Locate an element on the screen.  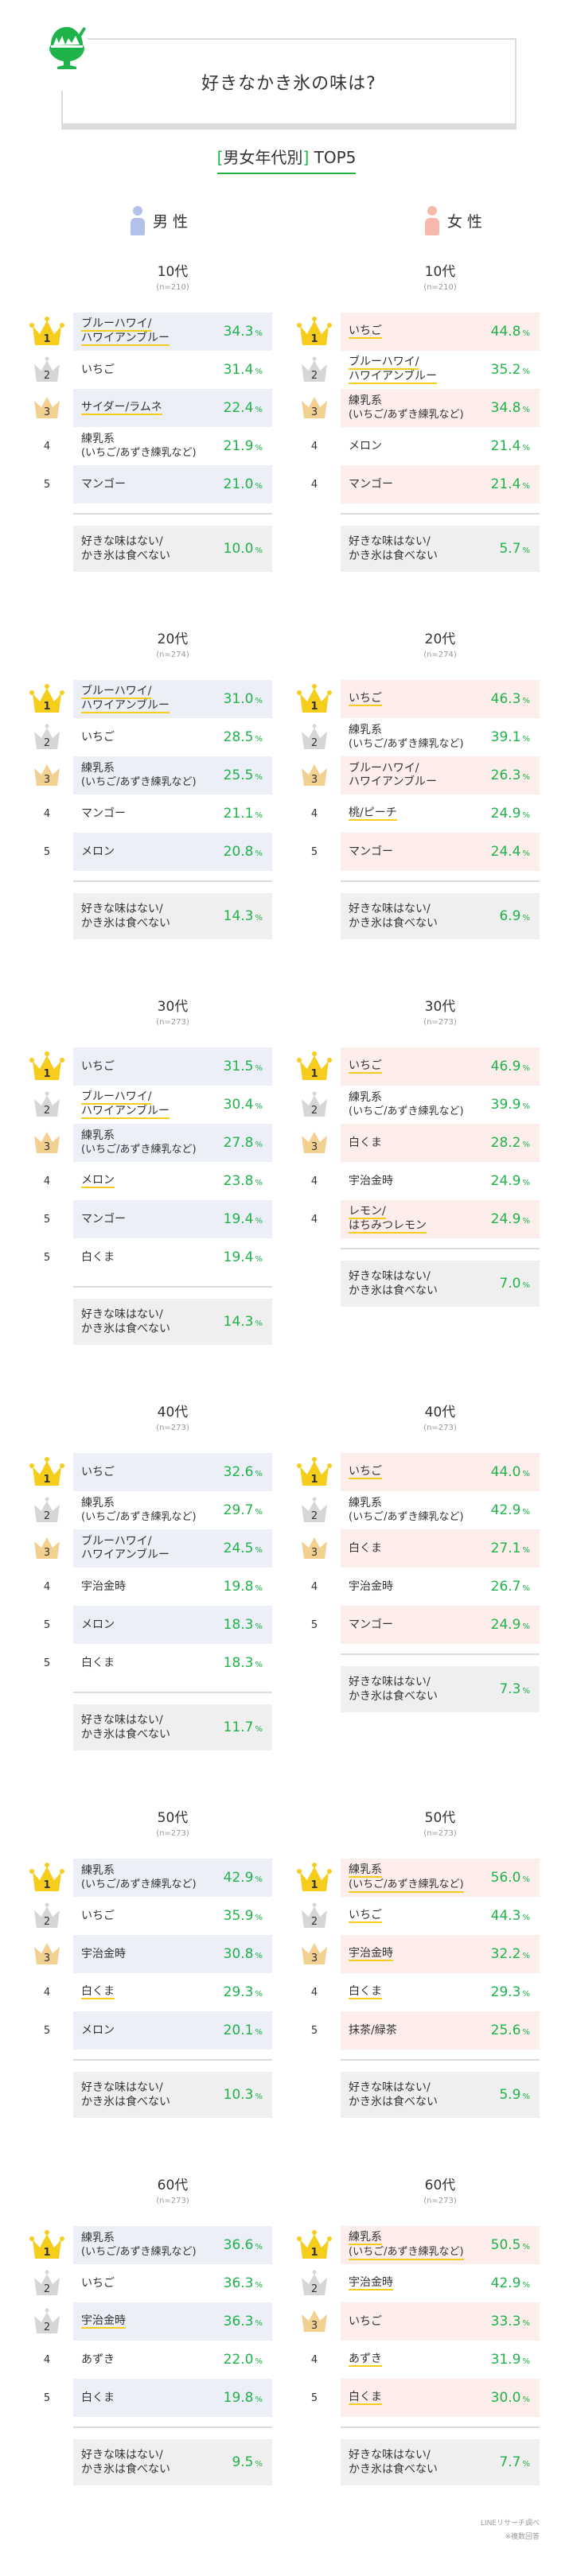
percentage-value: 20.8 is located at coordinates (238, 852).